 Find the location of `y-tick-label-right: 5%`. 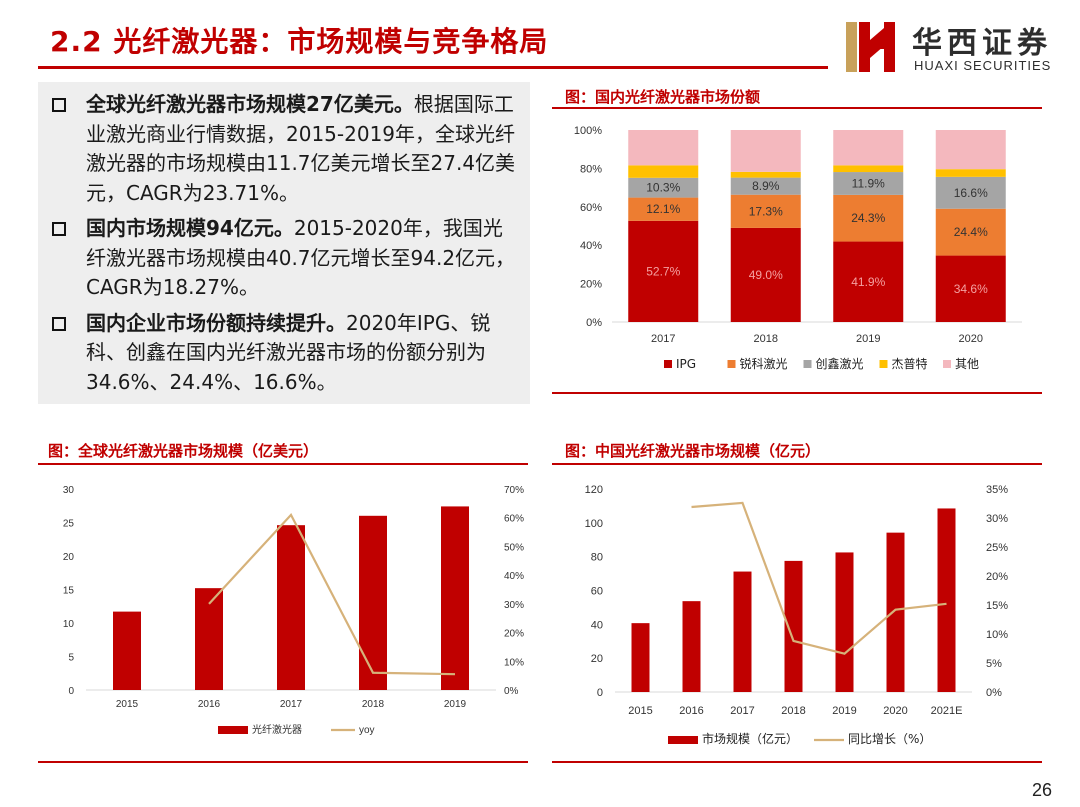

y-tick-label-right: 5% is located at coordinates (994, 664).